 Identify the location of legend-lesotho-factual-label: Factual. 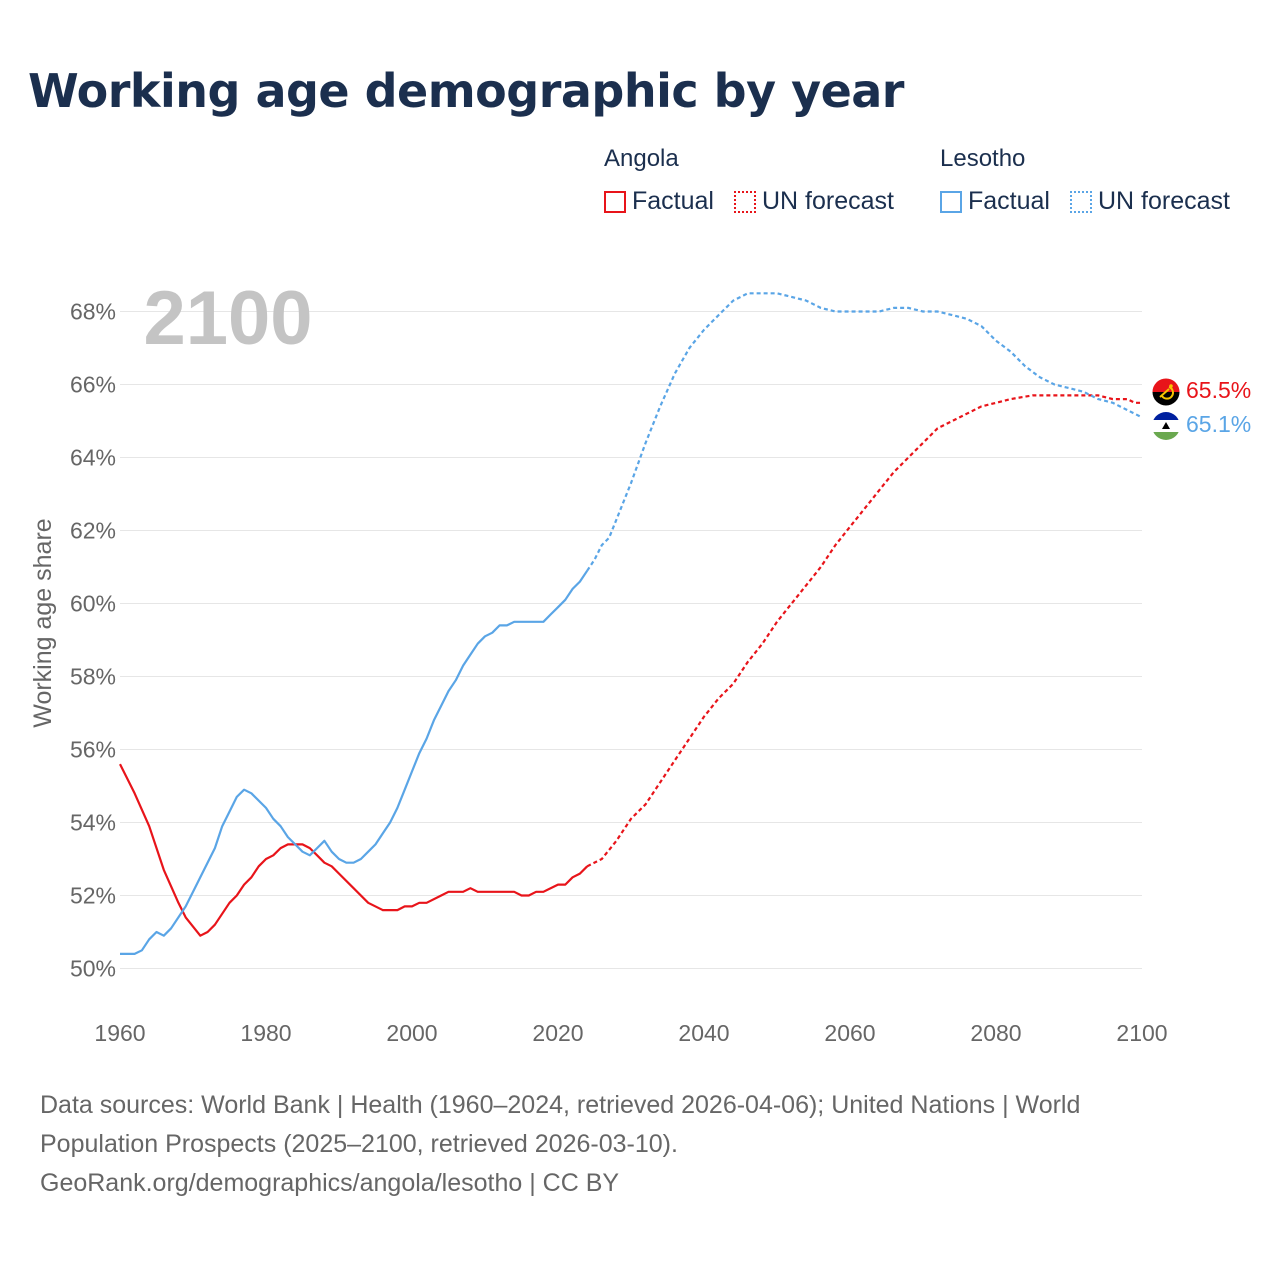
(1009, 201).